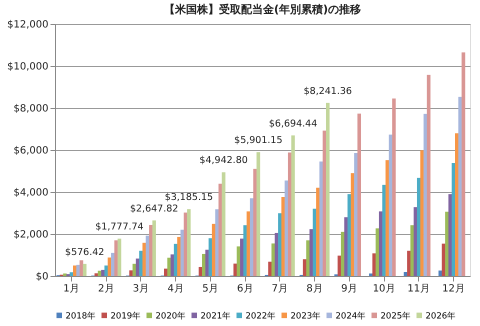 This screenshot has width=480, height=326. Describe the element at coordinates (261, 316) in the screenshot. I see `legend-label: 2022年` at that location.